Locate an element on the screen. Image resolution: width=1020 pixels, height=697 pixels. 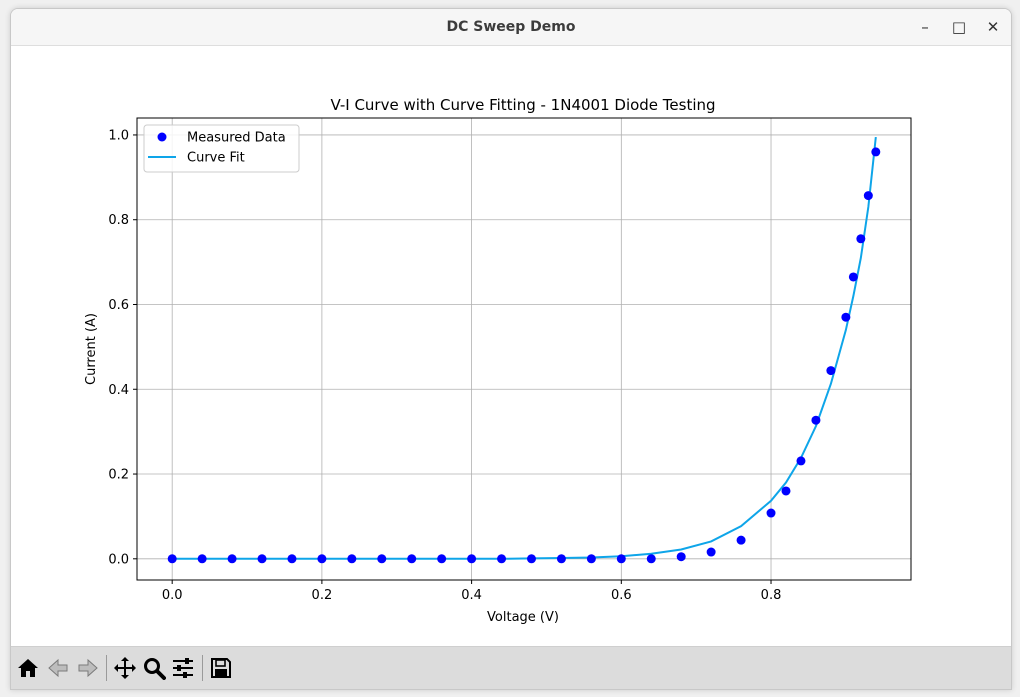
pan-button is located at coordinates (125, 668).